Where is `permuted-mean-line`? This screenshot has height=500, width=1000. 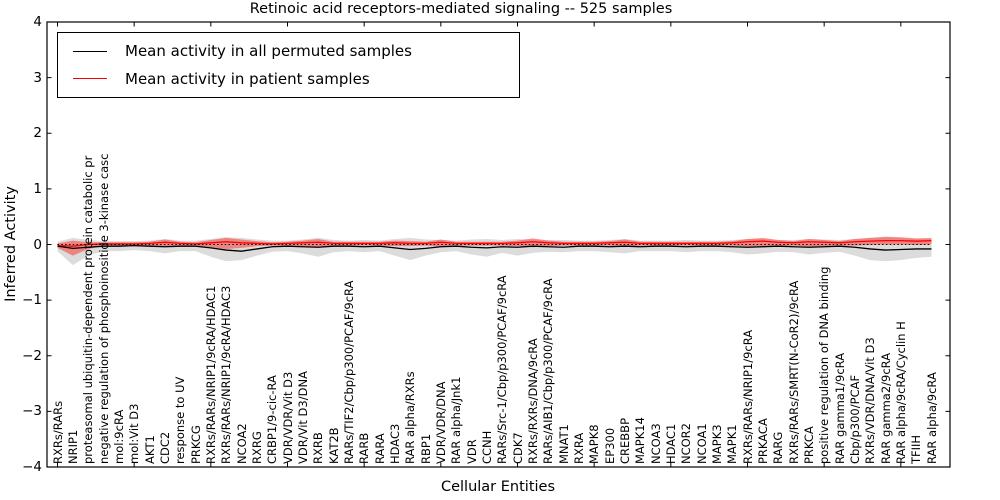
permuted-mean-line is located at coordinates (494, 248).